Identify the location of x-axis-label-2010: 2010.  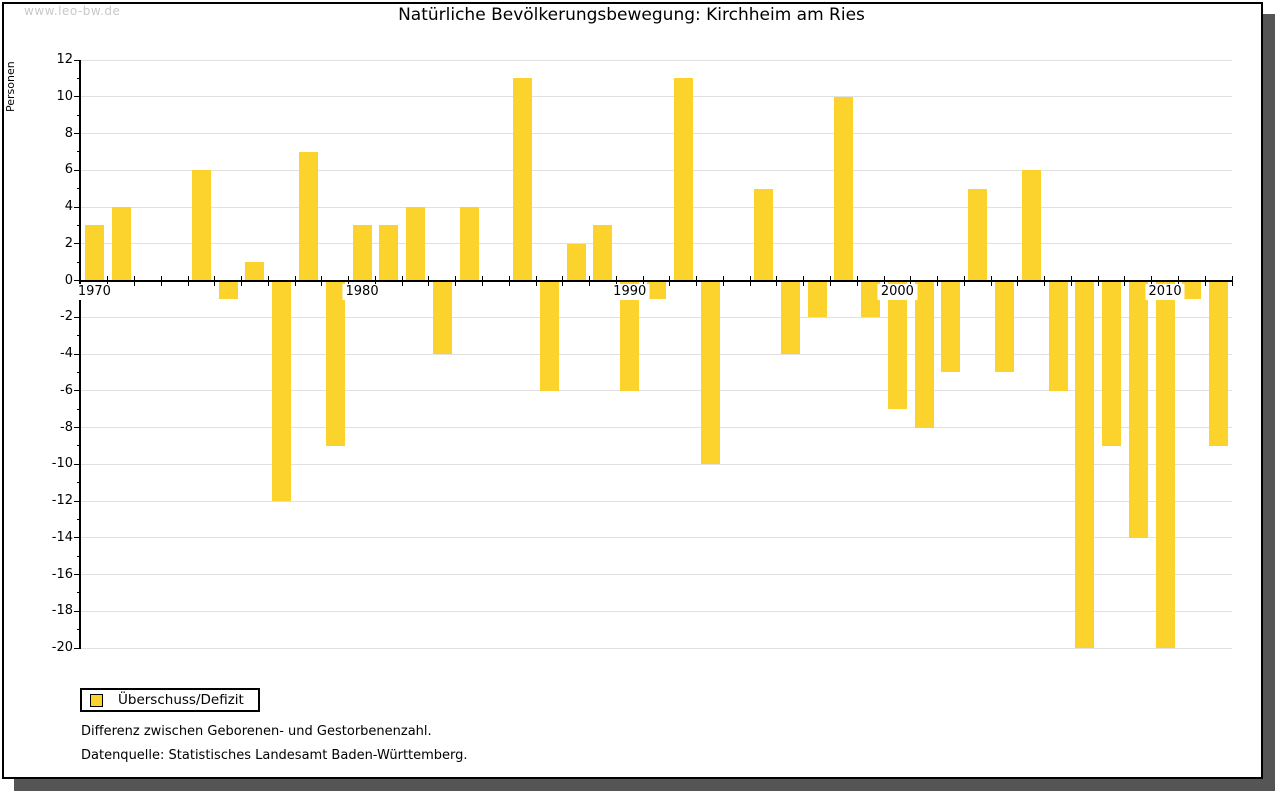
(1165, 291).